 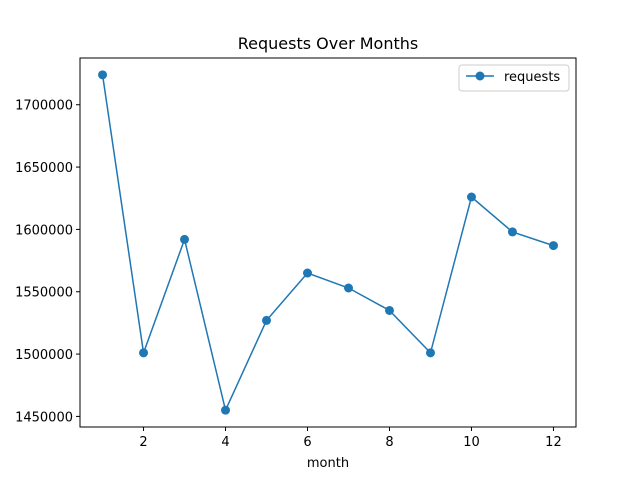 What do you see at coordinates (307, 442) in the screenshot?
I see `x-tick-label: 6` at bounding box center [307, 442].